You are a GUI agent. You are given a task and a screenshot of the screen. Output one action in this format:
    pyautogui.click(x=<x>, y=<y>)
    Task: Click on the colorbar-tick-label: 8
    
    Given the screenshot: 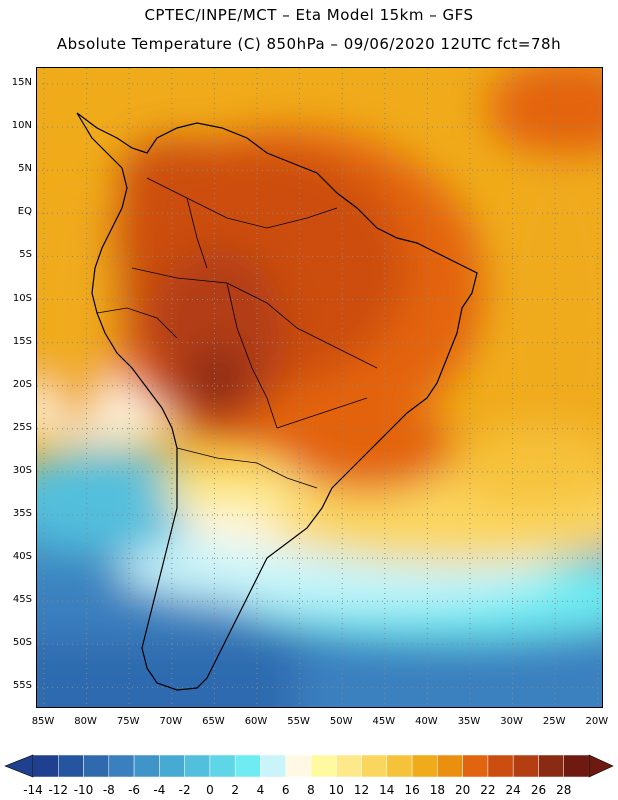 What is the action you would take?
    pyautogui.click(x=311, y=790)
    